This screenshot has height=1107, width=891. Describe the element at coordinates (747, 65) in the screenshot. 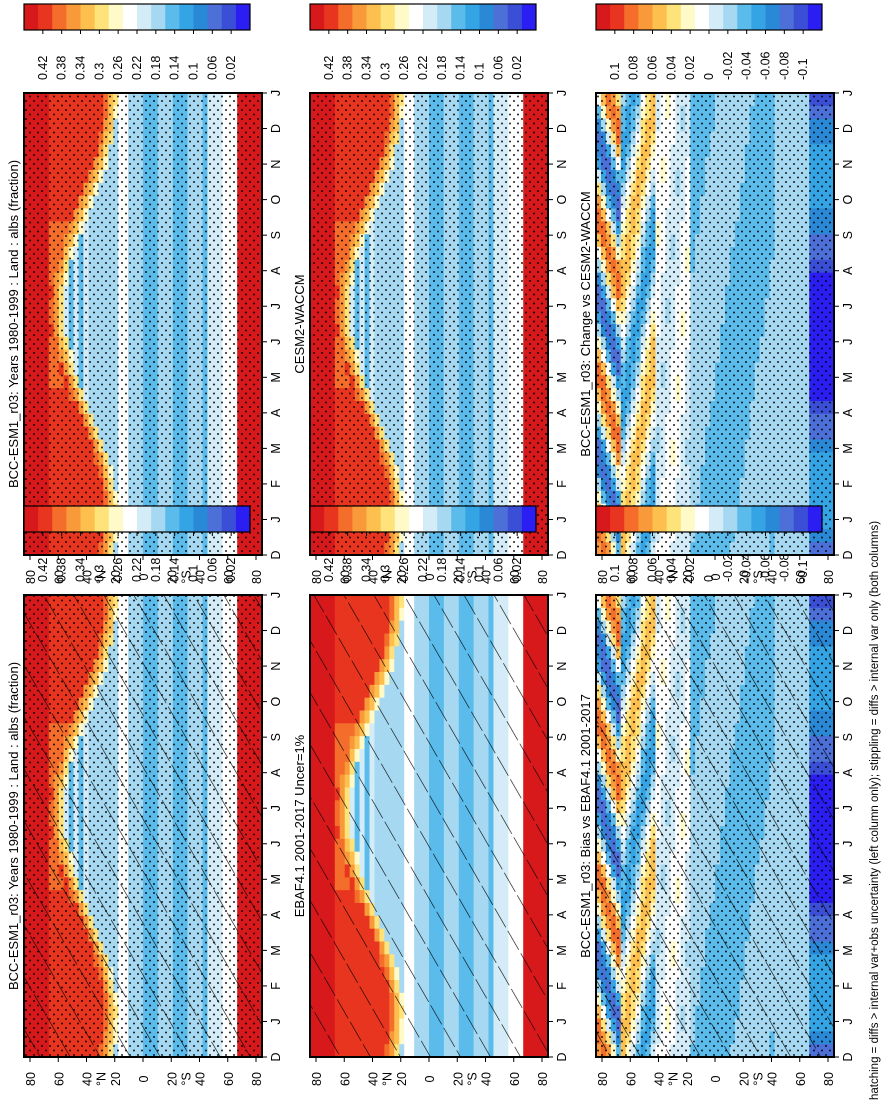

I see `colorbar-label: -0.04` at that location.